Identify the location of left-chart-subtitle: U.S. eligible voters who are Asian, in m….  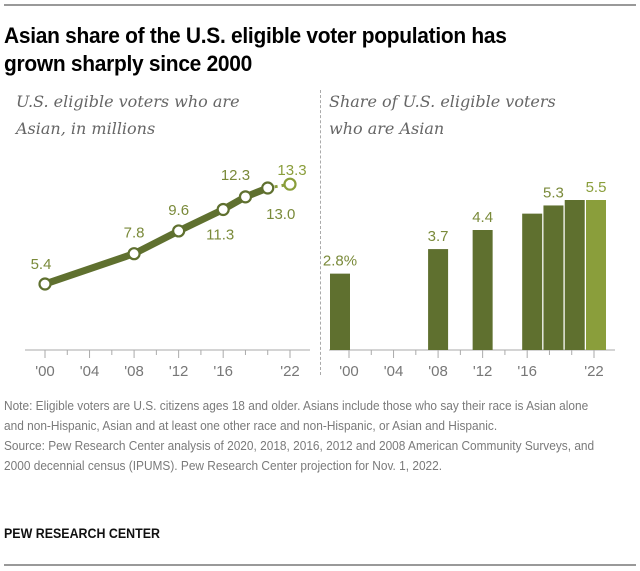
(128, 115).